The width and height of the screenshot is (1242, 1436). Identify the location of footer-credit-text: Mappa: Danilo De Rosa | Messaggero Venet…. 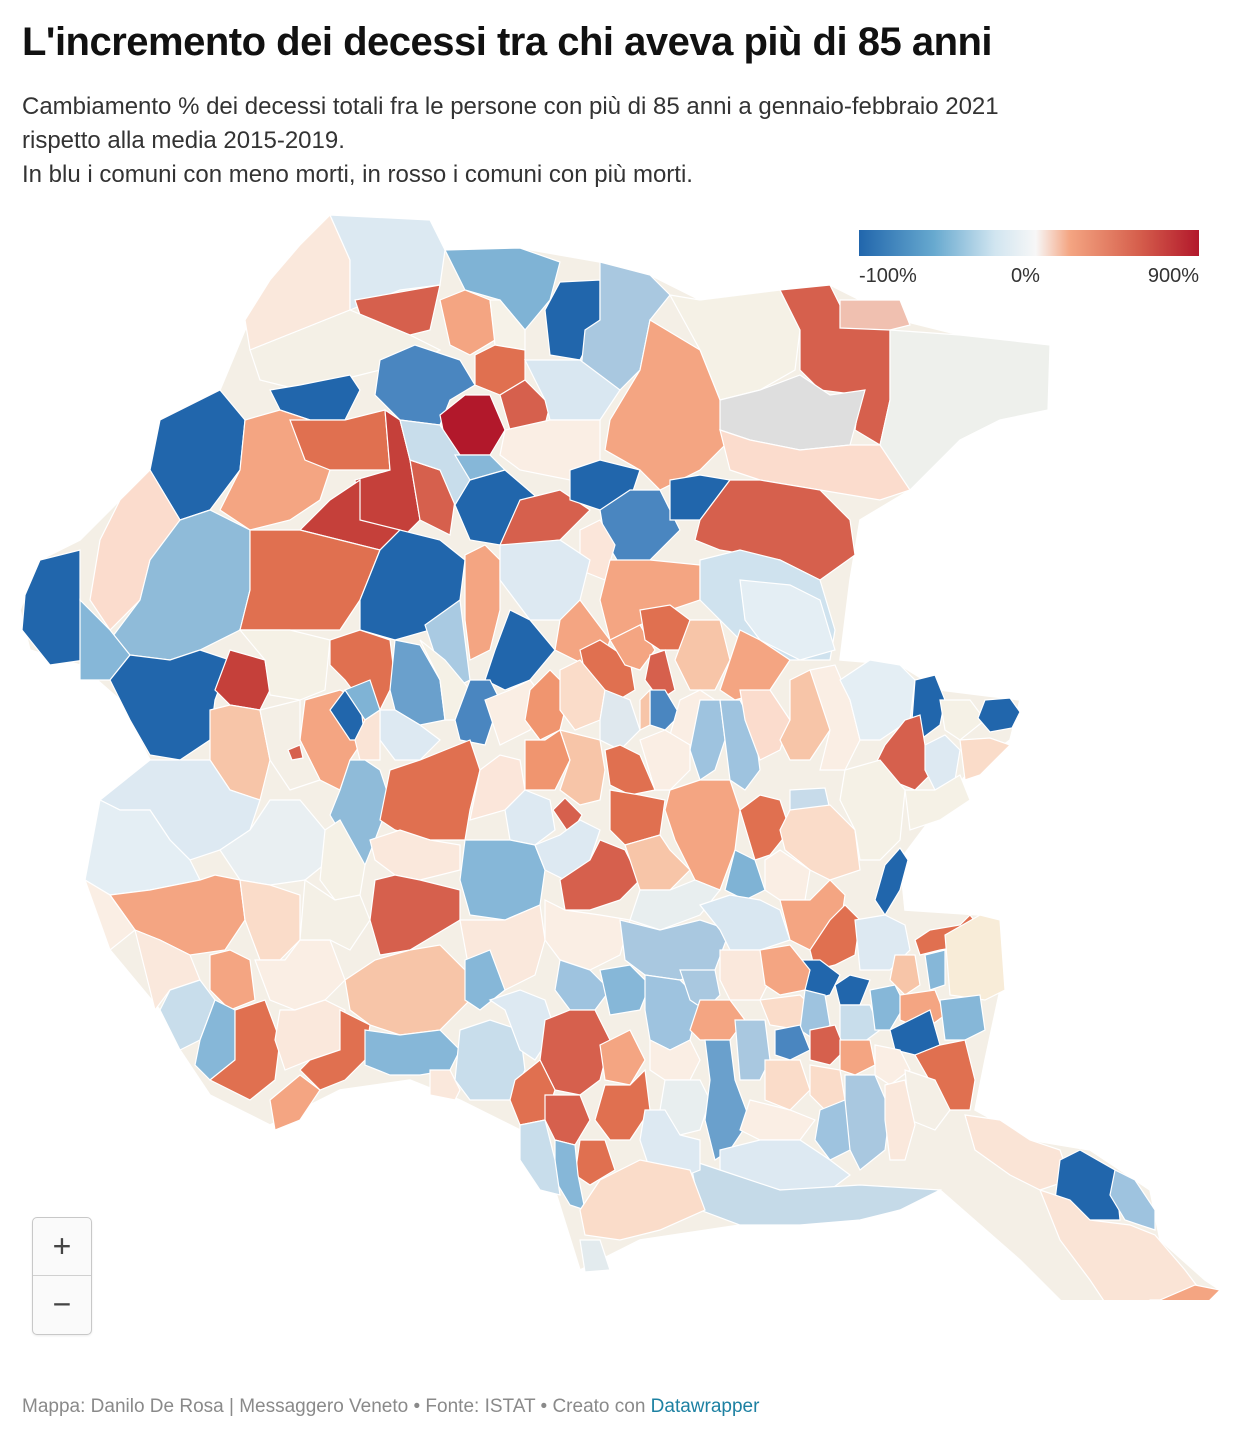
(336, 1406).